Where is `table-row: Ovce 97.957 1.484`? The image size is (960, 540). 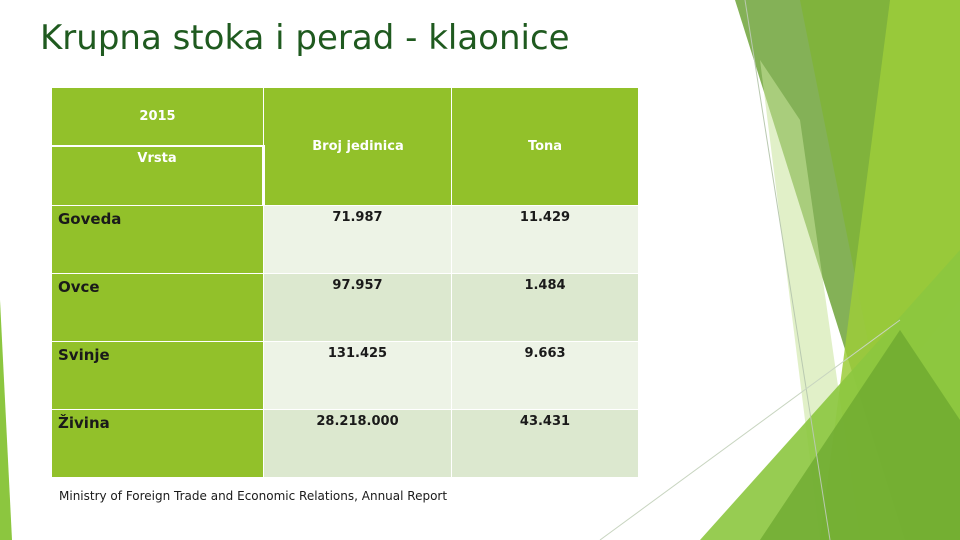
table-row: Ovce 97.957 1.484 is located at coordinates (345, 307).